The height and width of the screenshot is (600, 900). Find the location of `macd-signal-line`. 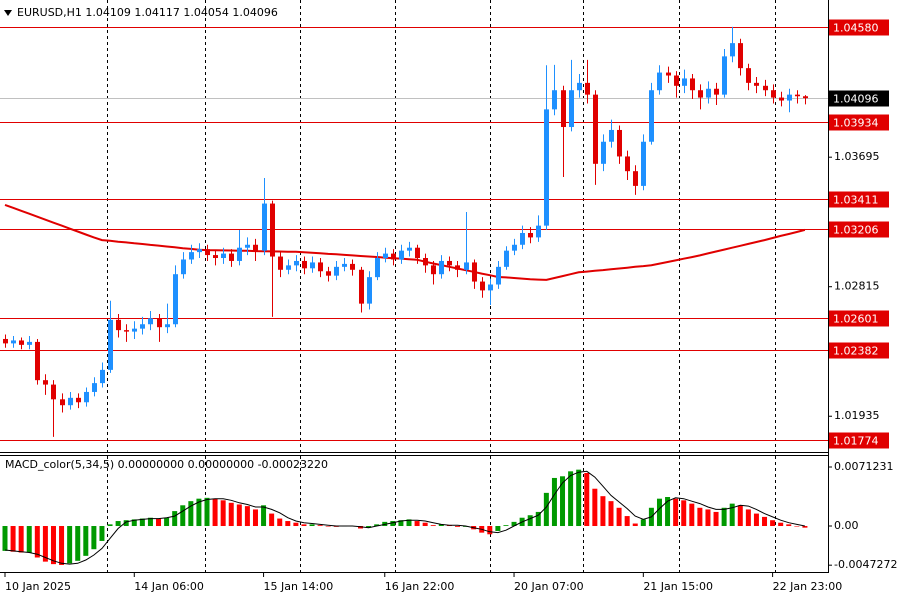

macd-signal-line is located at coordinates (404, 517).